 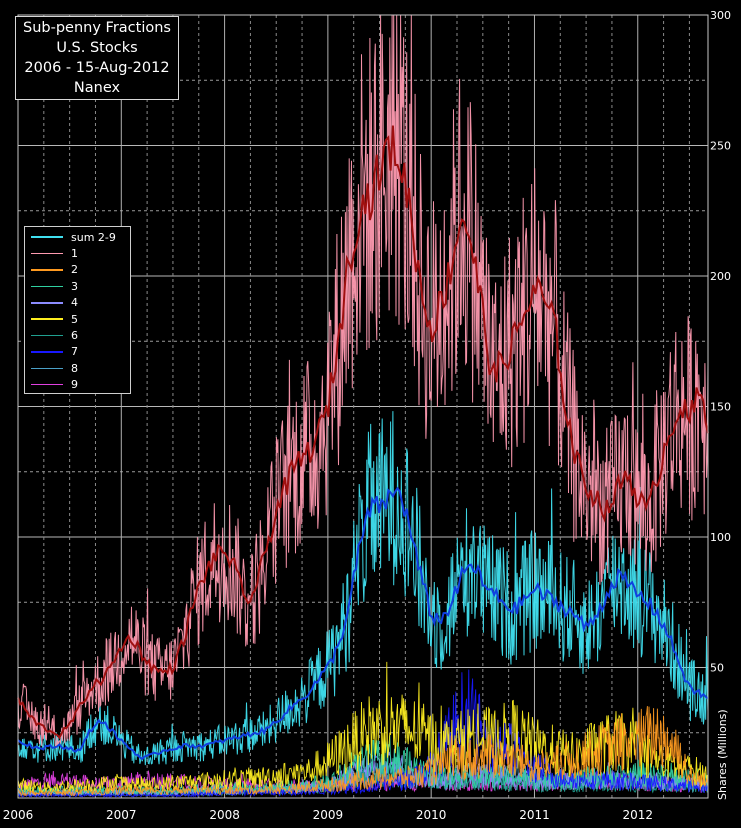 I want to click on x-tick-label: 2007, so click(x=121, y=815).